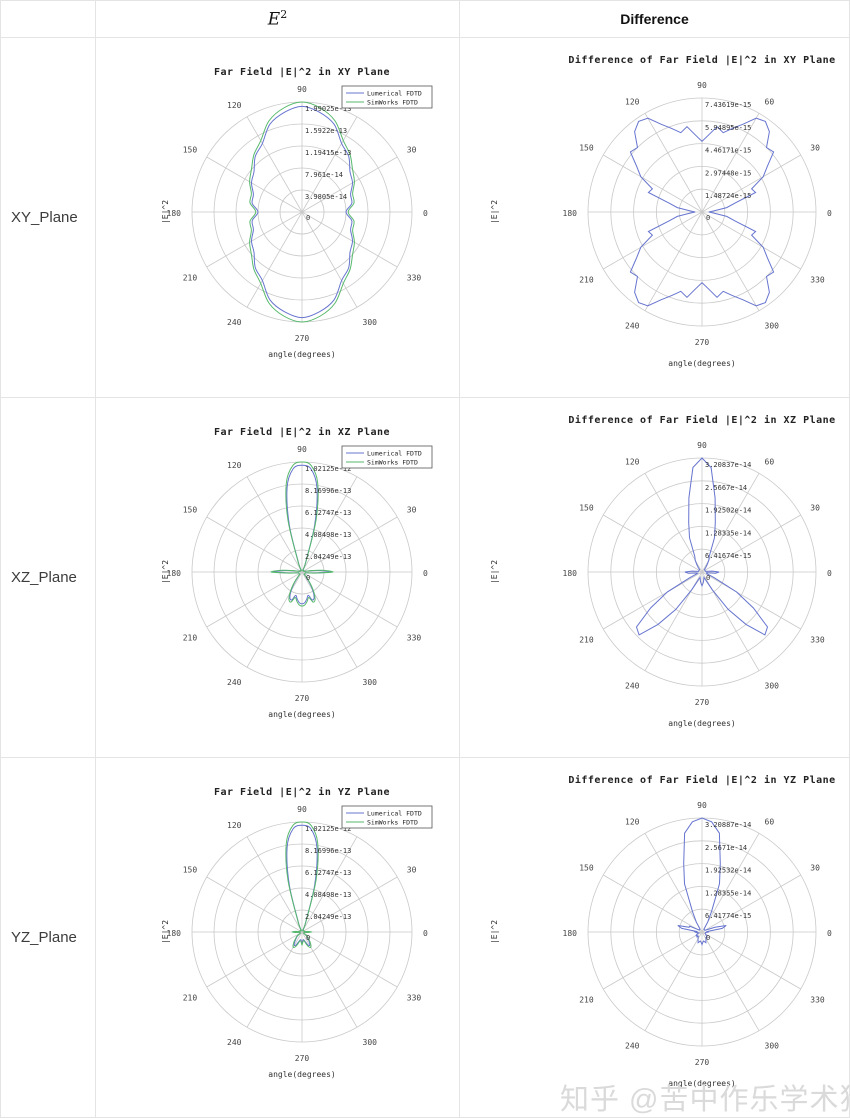  I want to click on radial-tick-label: 1.19415e-13, so click(328, 153).